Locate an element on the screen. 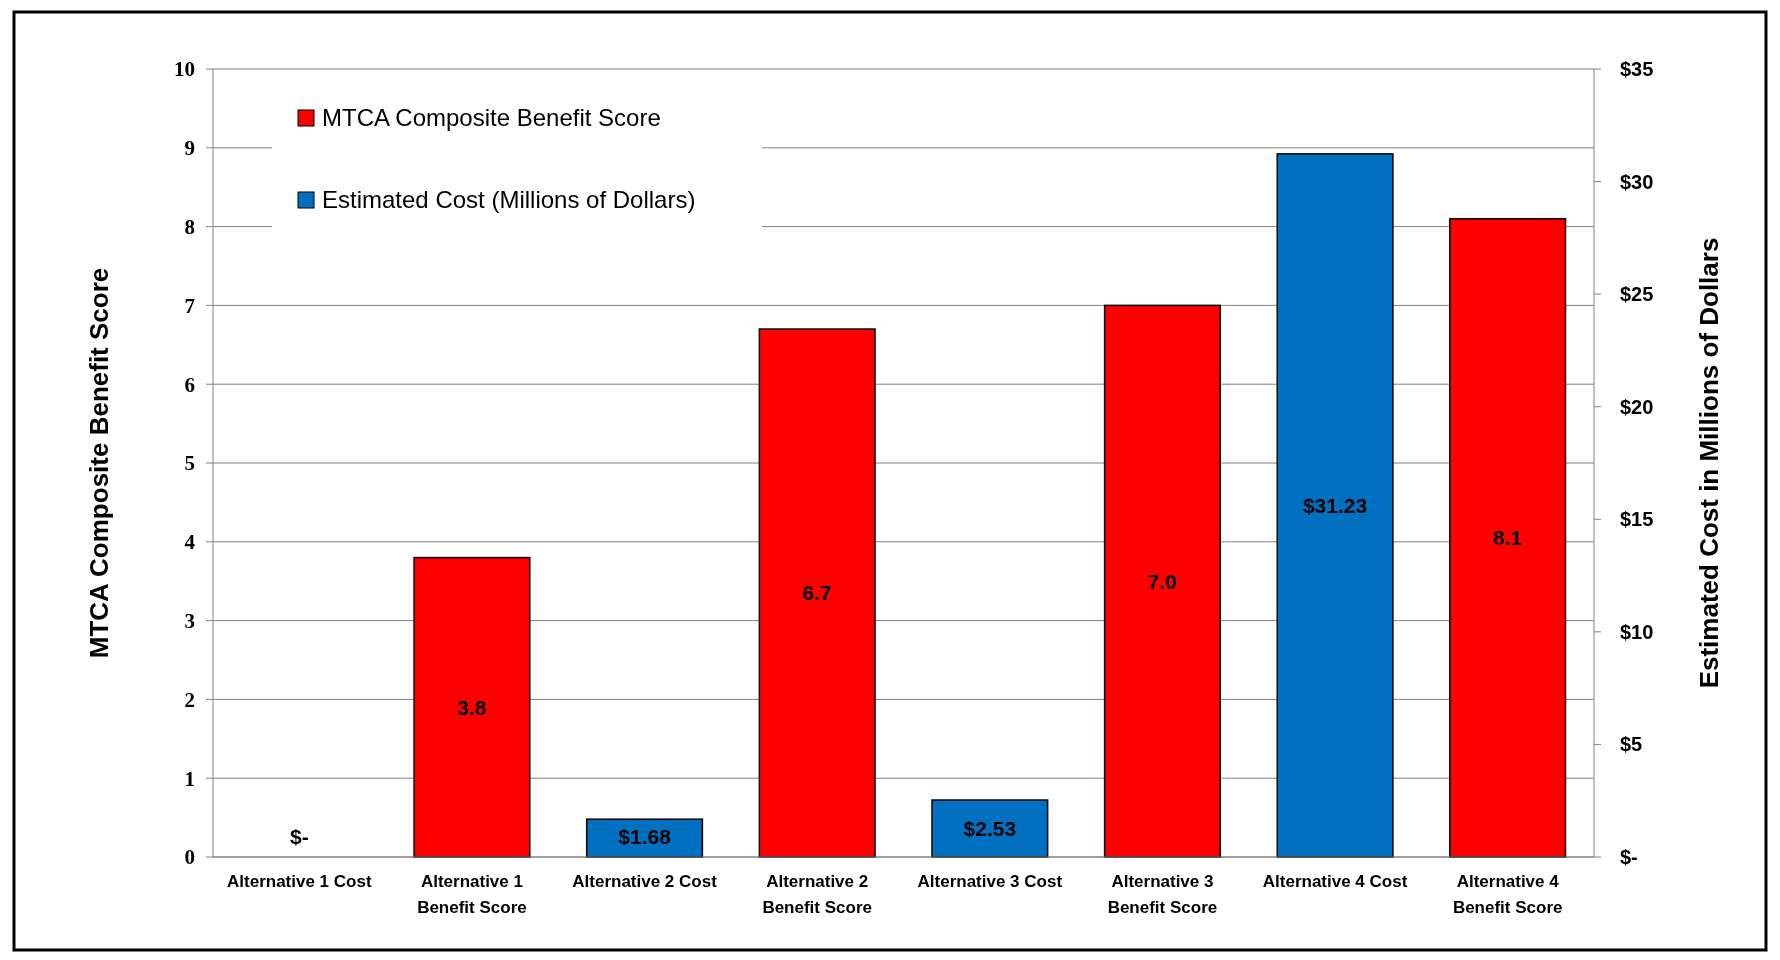  data-label: 7.0 is located at coordinates (1162, 581).